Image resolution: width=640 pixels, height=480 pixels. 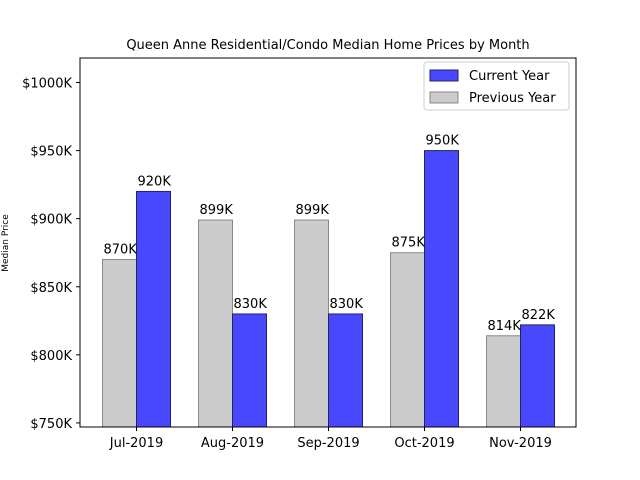 I want to click on previous-year-value-label: 870K, so click(x=121, y=250).